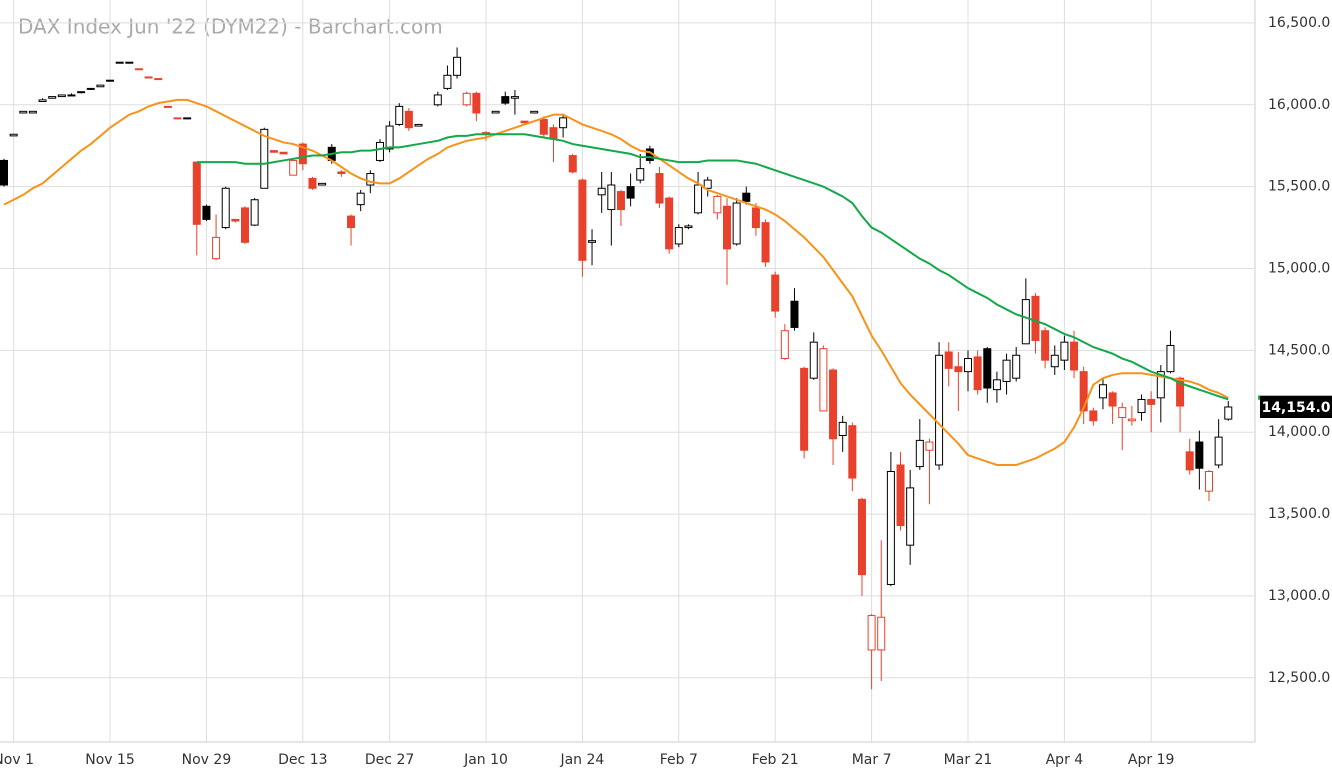 The width and height of the screenshot is (1332, 774). Describe the element at coordinates (1299, 23) in the screenshot. I see `y-tick-label: 16,500.0` at that location.